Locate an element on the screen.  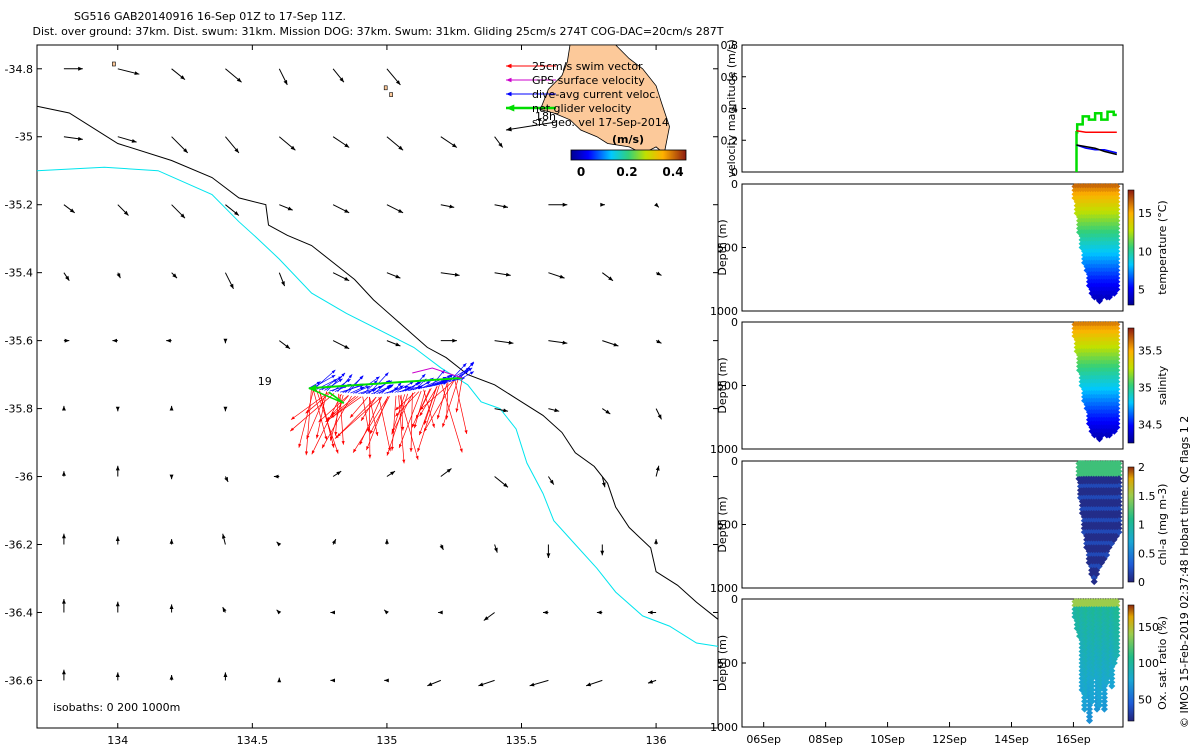
legend-swatch-1-head is located at coordinates (509, 80).